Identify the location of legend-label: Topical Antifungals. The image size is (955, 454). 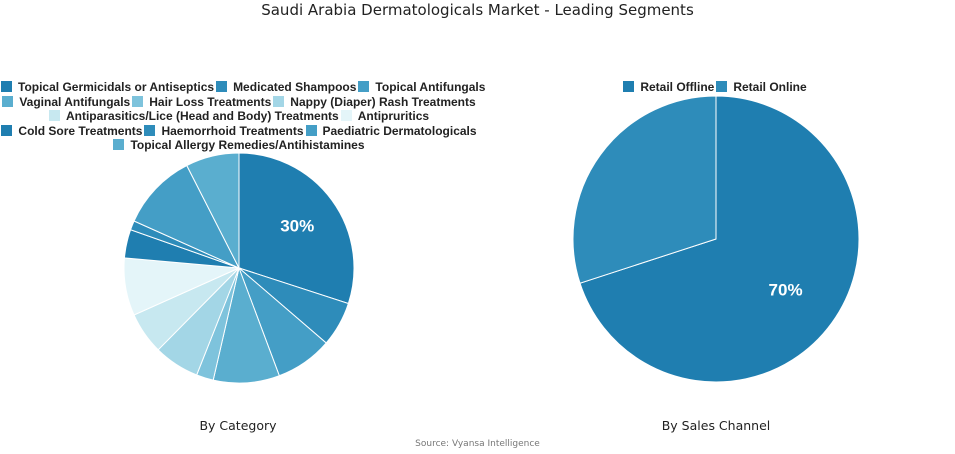
(430, 87).